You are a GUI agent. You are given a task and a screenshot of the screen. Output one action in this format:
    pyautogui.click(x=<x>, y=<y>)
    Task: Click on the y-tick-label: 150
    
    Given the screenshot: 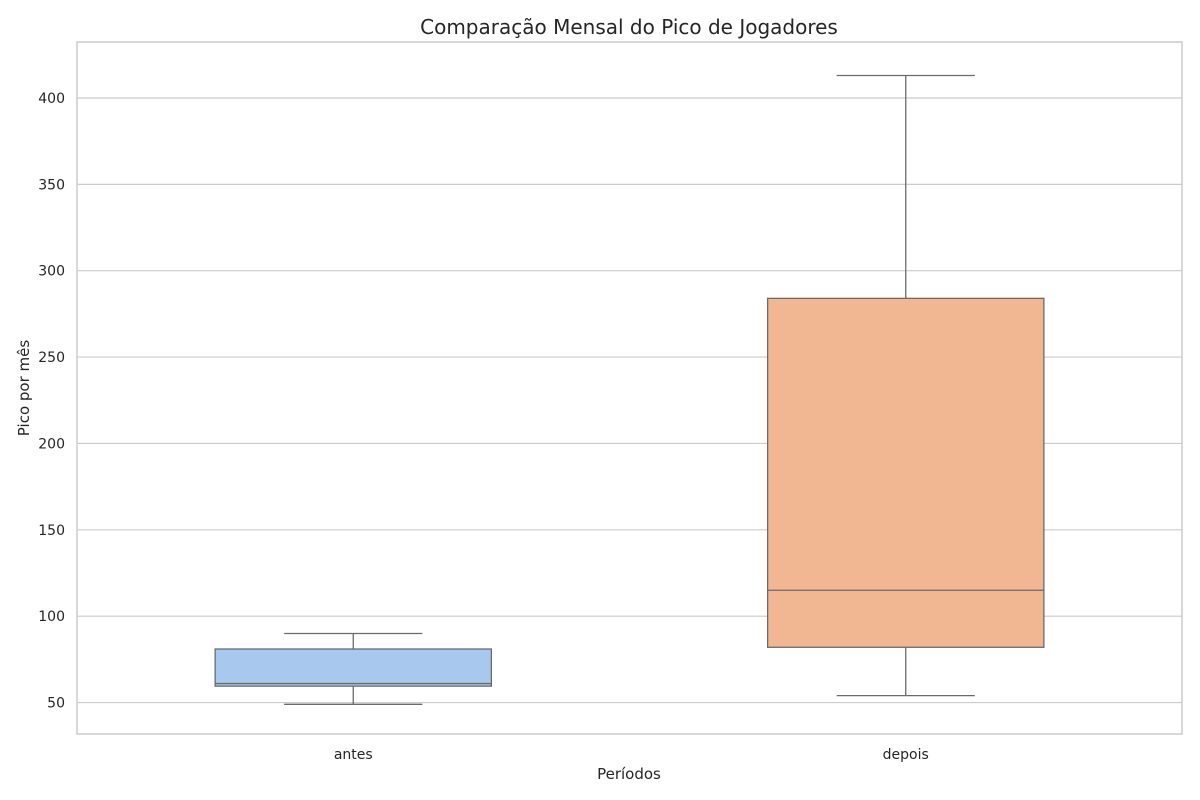 What is the action you would take?
    pyautogui.click(x=51, y=531)
    